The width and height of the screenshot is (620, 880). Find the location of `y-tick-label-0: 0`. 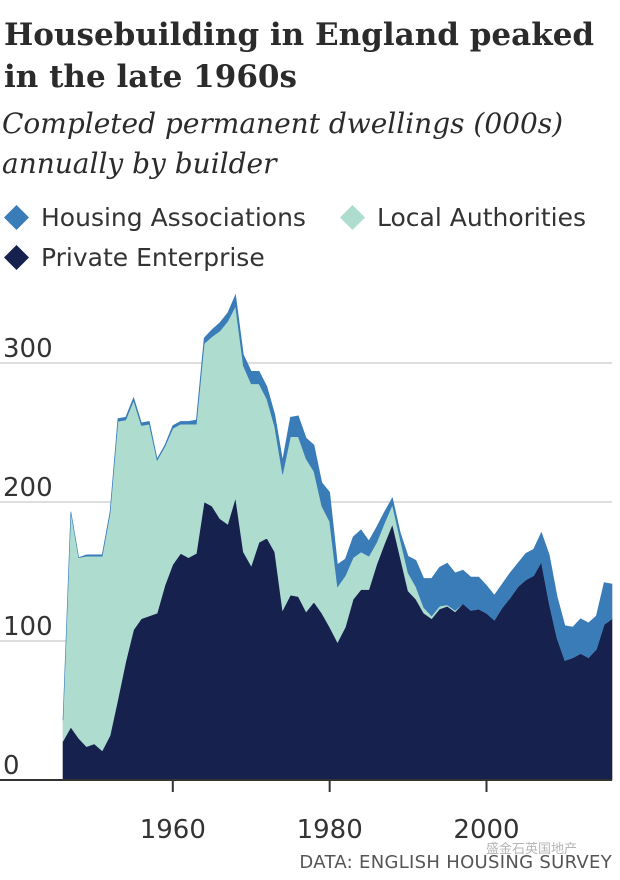

y-tick-label-0: 0 is located at coordinates (11, 766).